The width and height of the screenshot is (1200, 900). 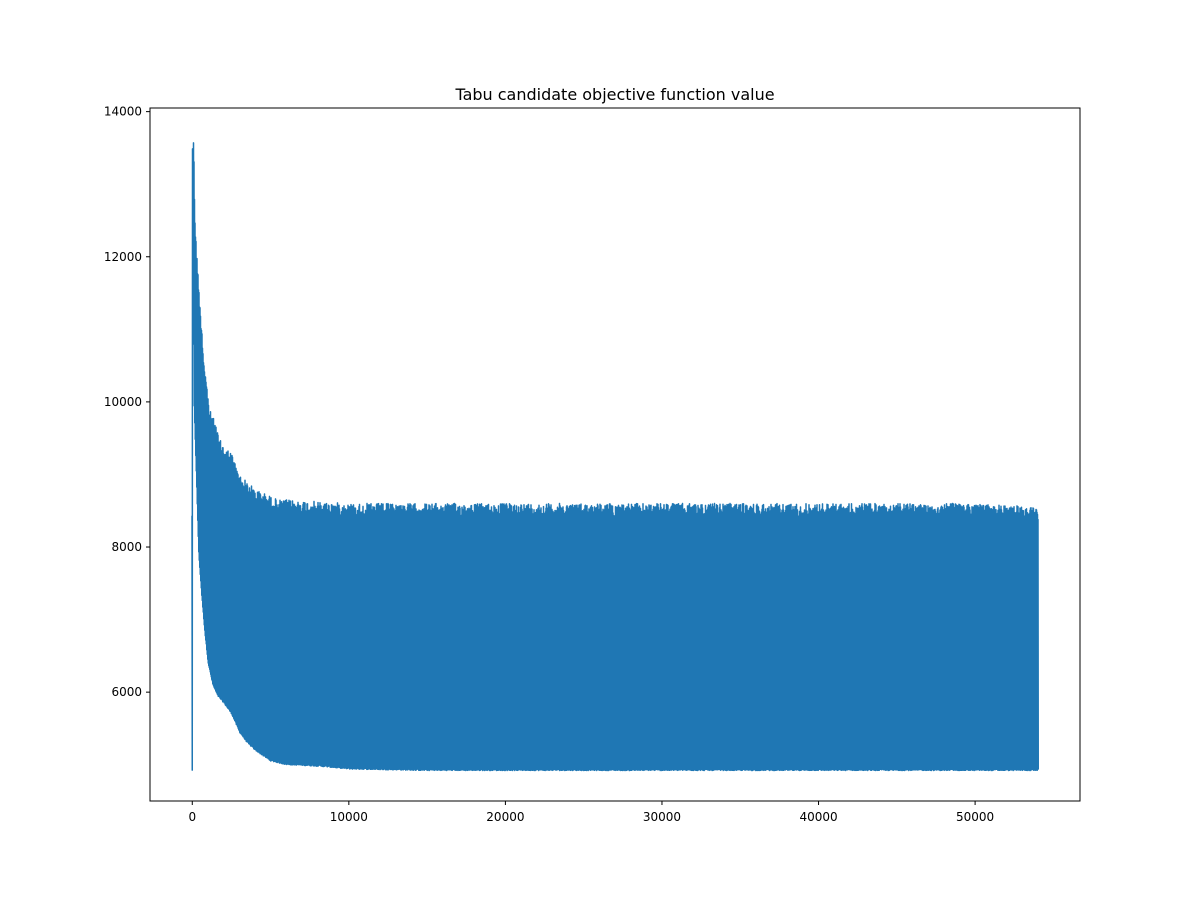 I want to click on x-tick-label: 20000, so click(x=505, y=817).